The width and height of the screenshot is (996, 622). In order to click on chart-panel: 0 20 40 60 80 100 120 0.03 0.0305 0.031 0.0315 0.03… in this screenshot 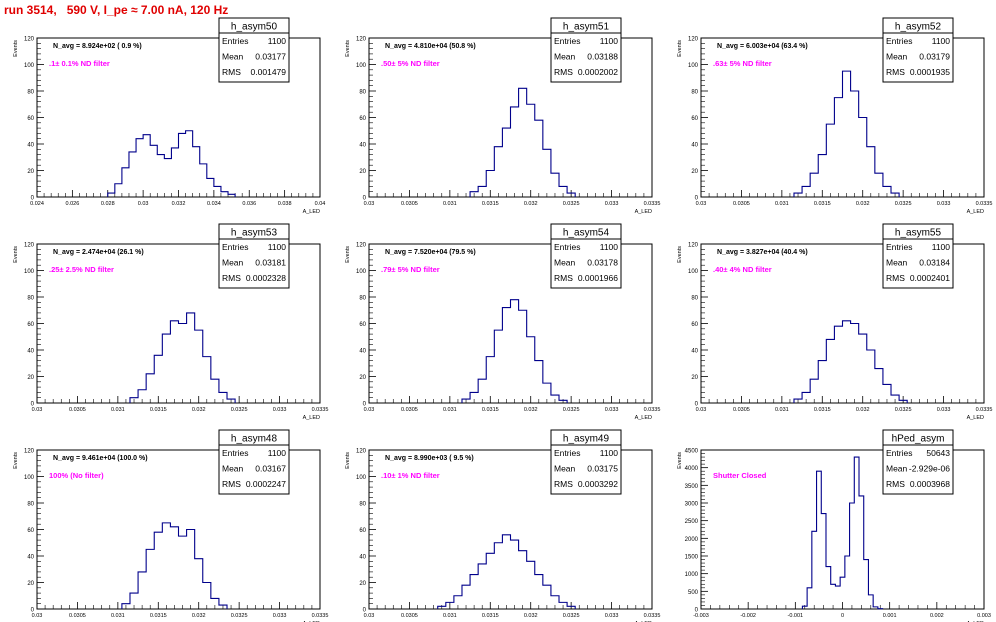, I will do `click(503, 322)`.